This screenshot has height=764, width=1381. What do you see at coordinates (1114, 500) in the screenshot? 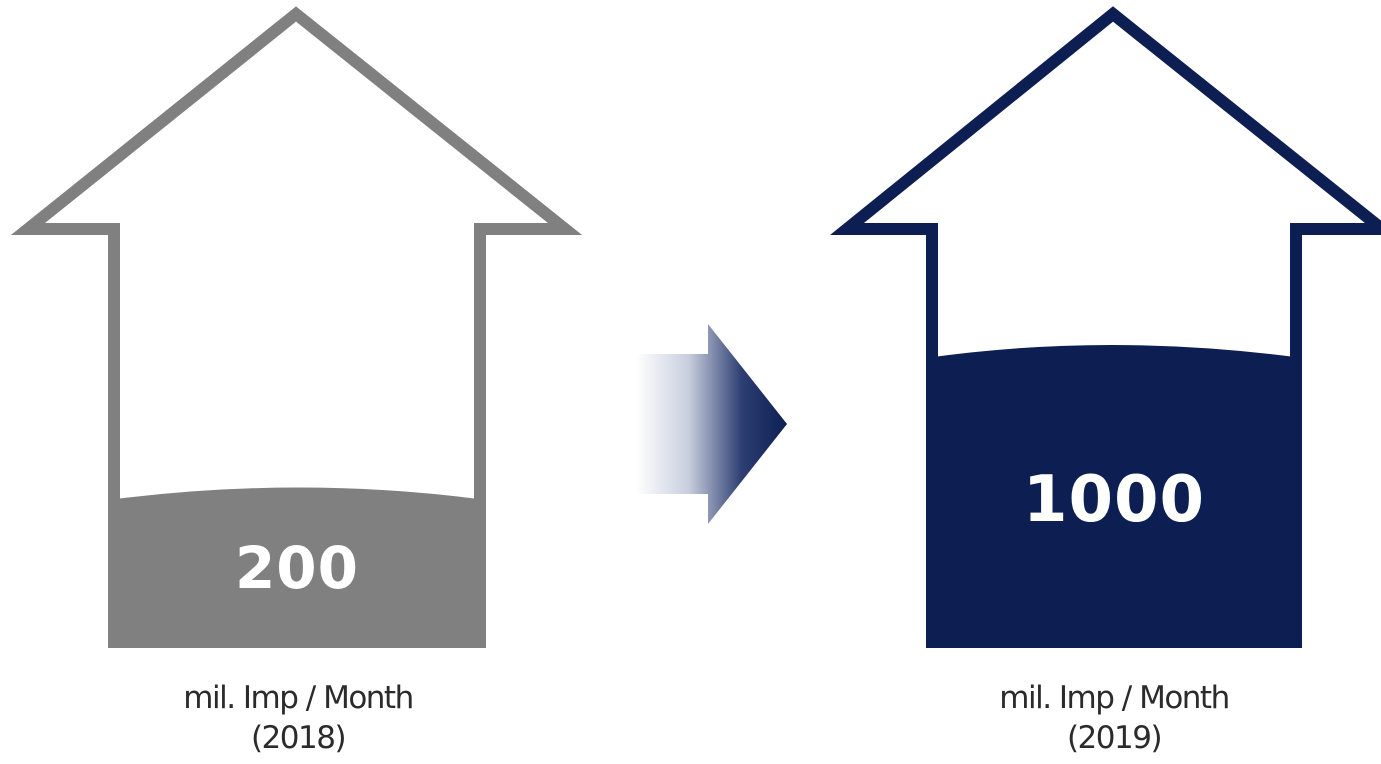
I see `right-house-value: 1000` at bounding box center [1114, 500].